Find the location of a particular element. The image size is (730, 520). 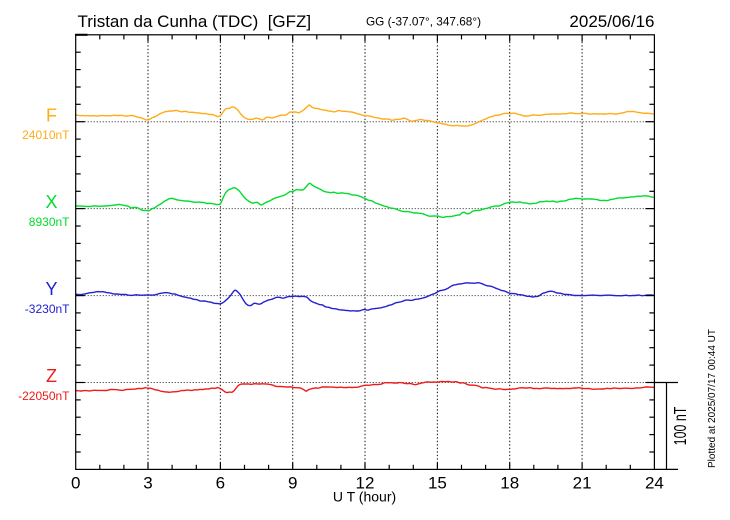

svg-text: 100 nT is located at coordinates (681, 425).